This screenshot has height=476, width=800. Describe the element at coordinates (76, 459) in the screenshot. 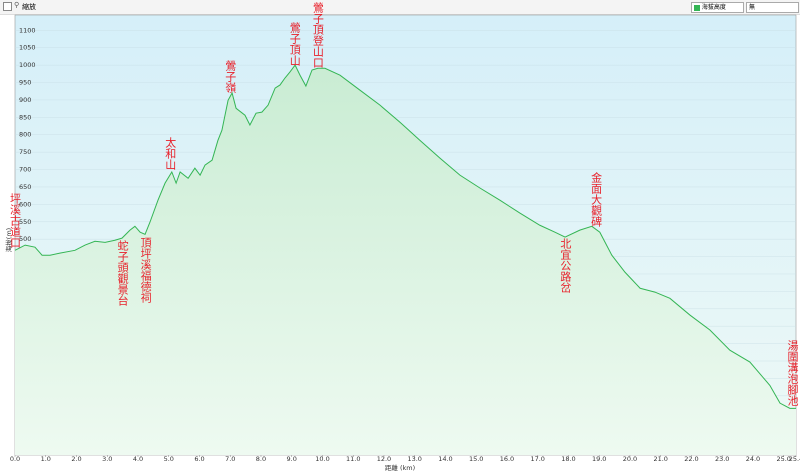

I see `x-tick-label: 2.0` at that location.